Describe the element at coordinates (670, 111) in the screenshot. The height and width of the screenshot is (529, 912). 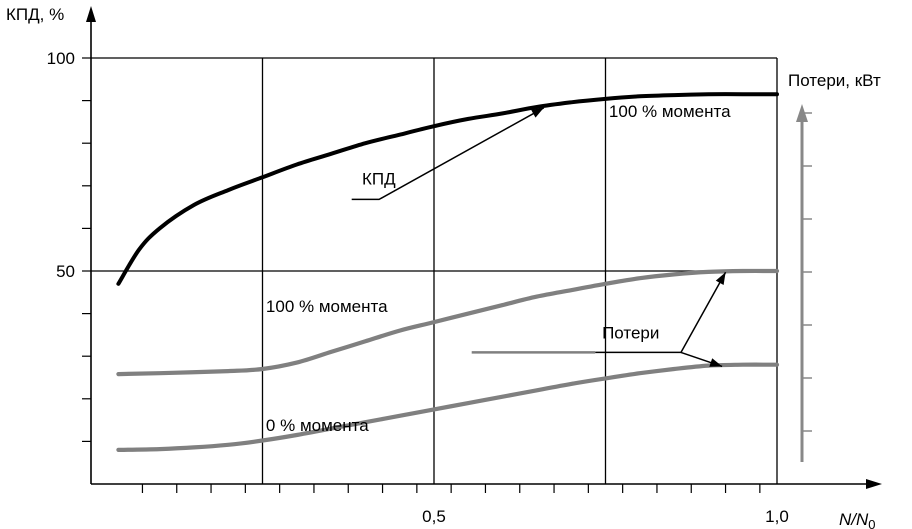
I see `annotation-0: 100 % момента` at that location.